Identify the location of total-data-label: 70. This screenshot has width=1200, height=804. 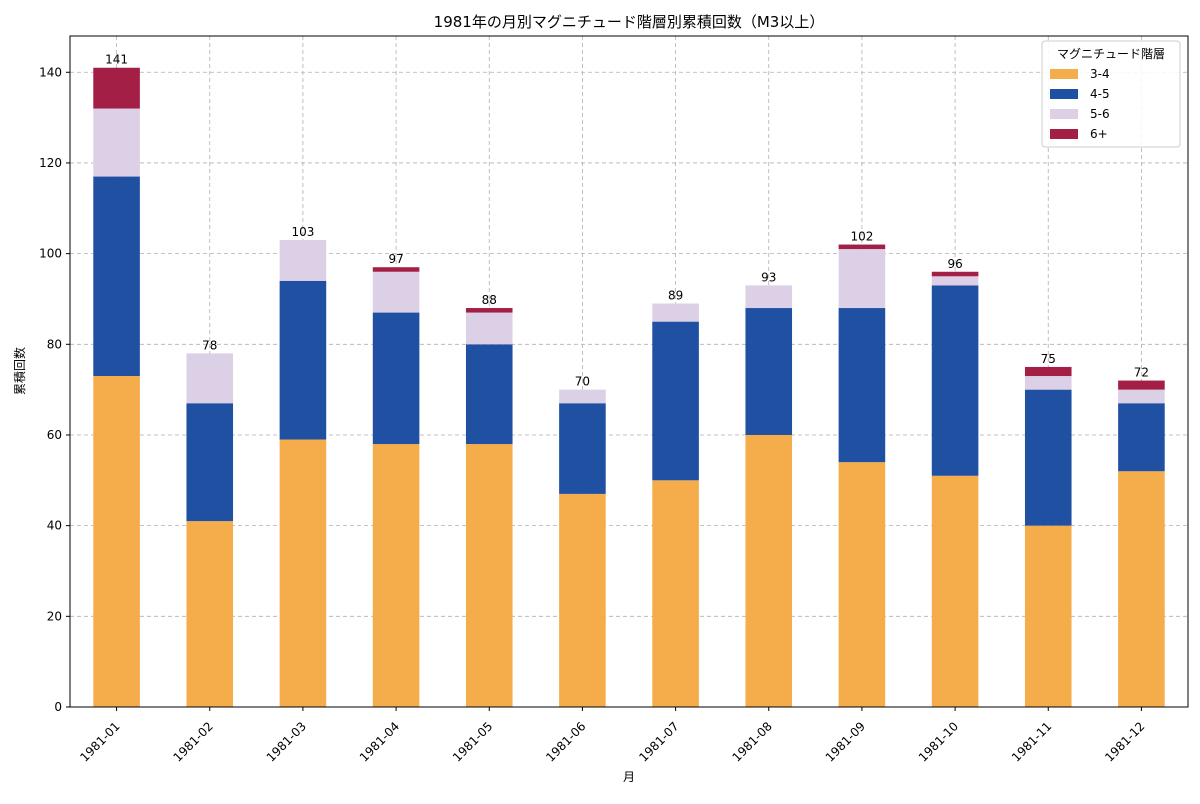
(582, 382).